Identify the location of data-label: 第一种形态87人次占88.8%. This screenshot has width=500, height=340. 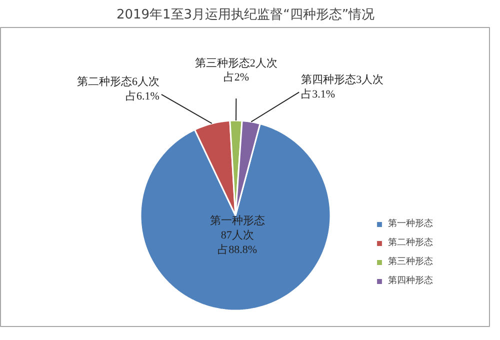
(237, 235).